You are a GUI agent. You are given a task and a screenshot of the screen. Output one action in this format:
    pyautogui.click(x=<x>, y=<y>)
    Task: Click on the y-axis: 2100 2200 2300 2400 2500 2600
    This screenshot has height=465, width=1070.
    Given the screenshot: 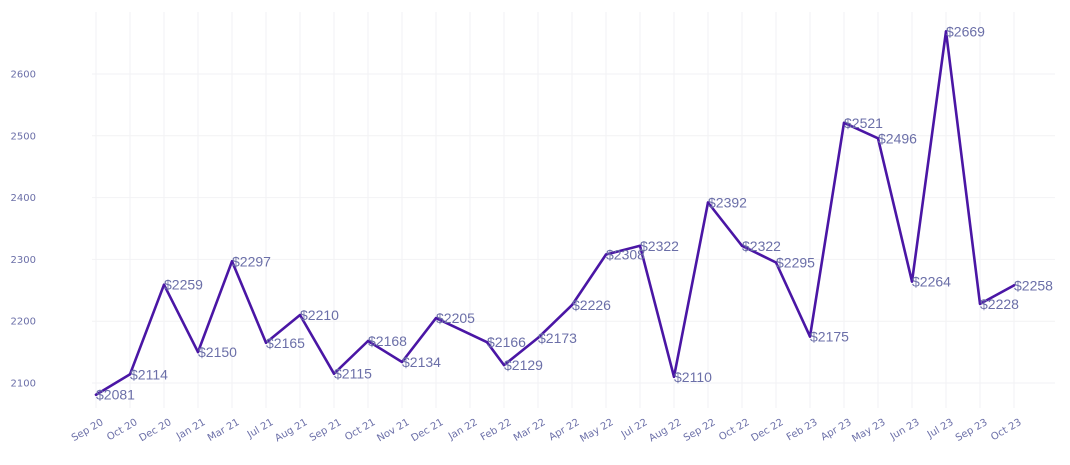 What is the action you would take?
    pyautogui.click(x=23, y=230)
    